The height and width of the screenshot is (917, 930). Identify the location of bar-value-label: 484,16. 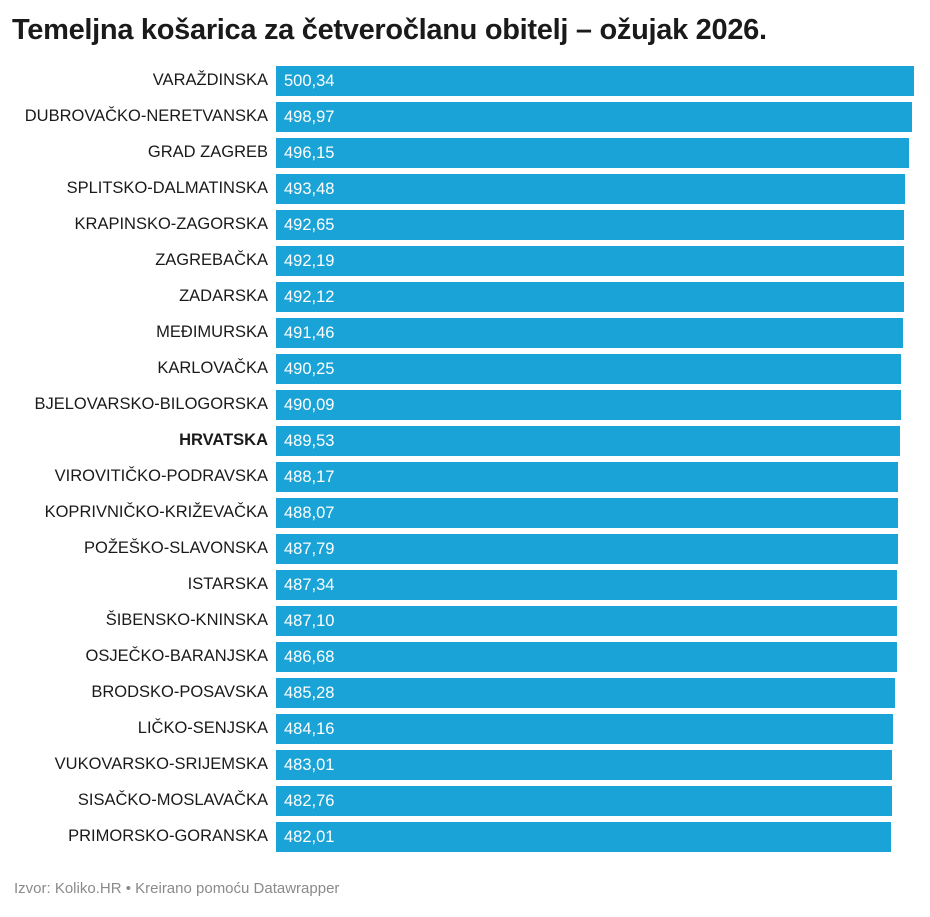
(309, 729).